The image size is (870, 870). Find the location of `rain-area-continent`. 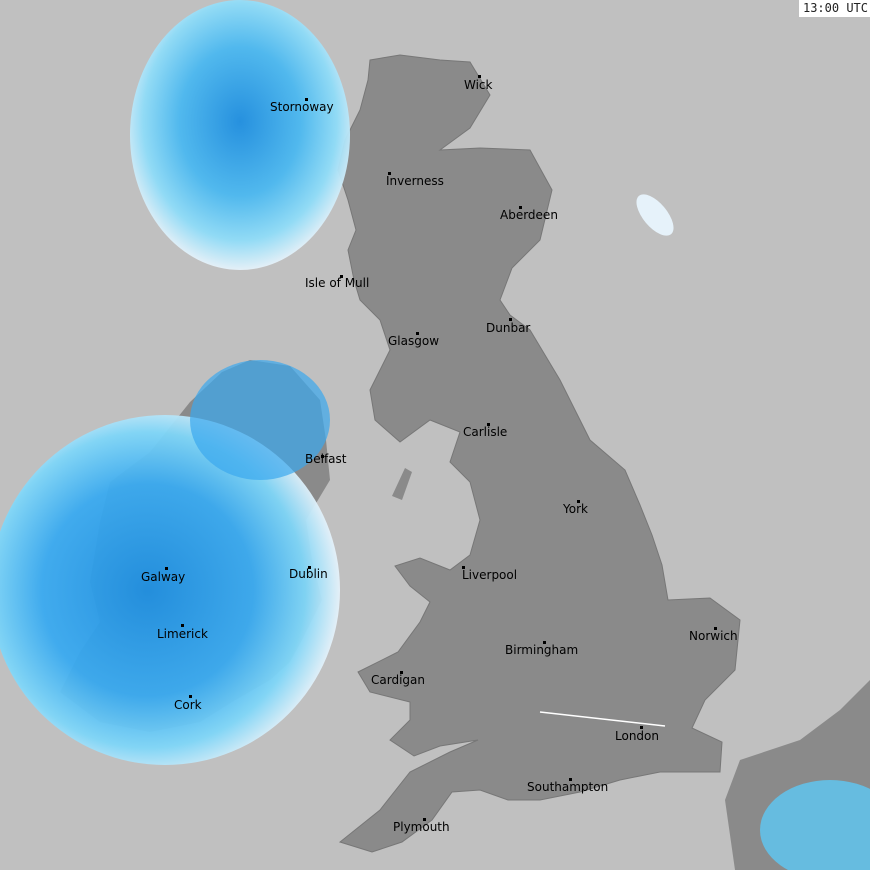

rain-area-continent is located at coordinates (815, 825).